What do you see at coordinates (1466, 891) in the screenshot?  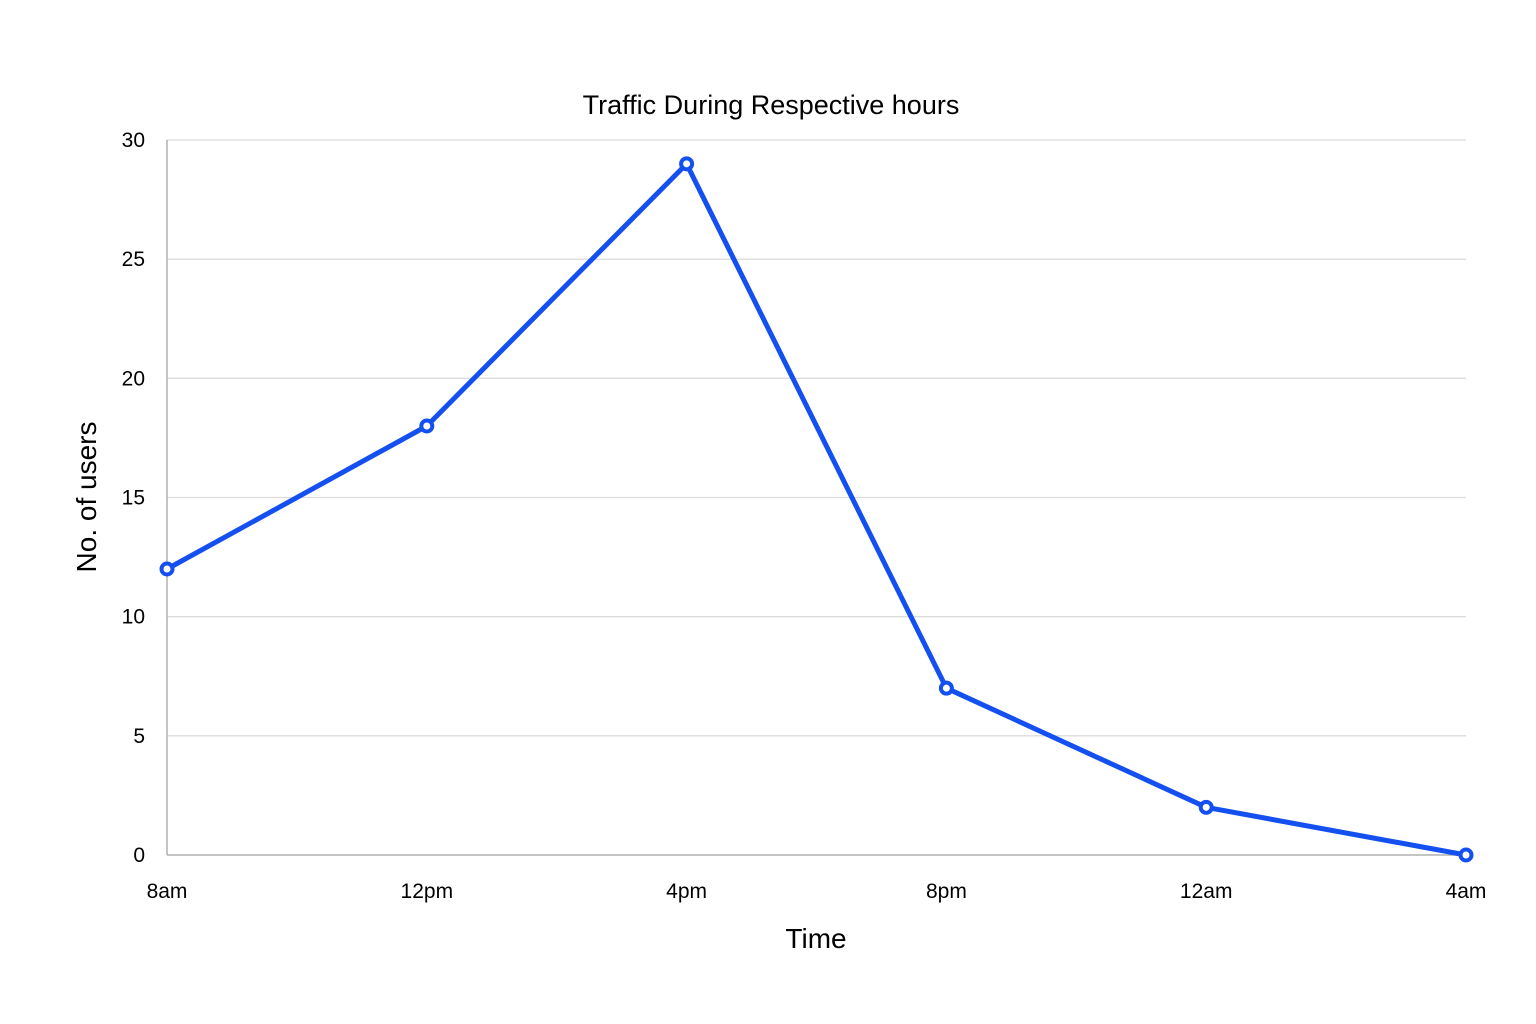 I see `x-tick-label: 4am` at bounding box center [1466, 891].